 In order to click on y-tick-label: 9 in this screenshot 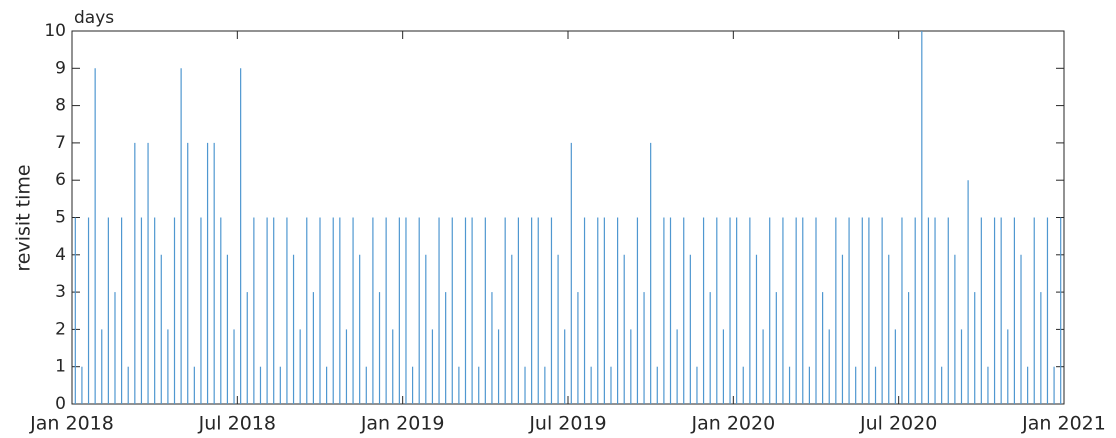, I will do `click(60, 68)`.